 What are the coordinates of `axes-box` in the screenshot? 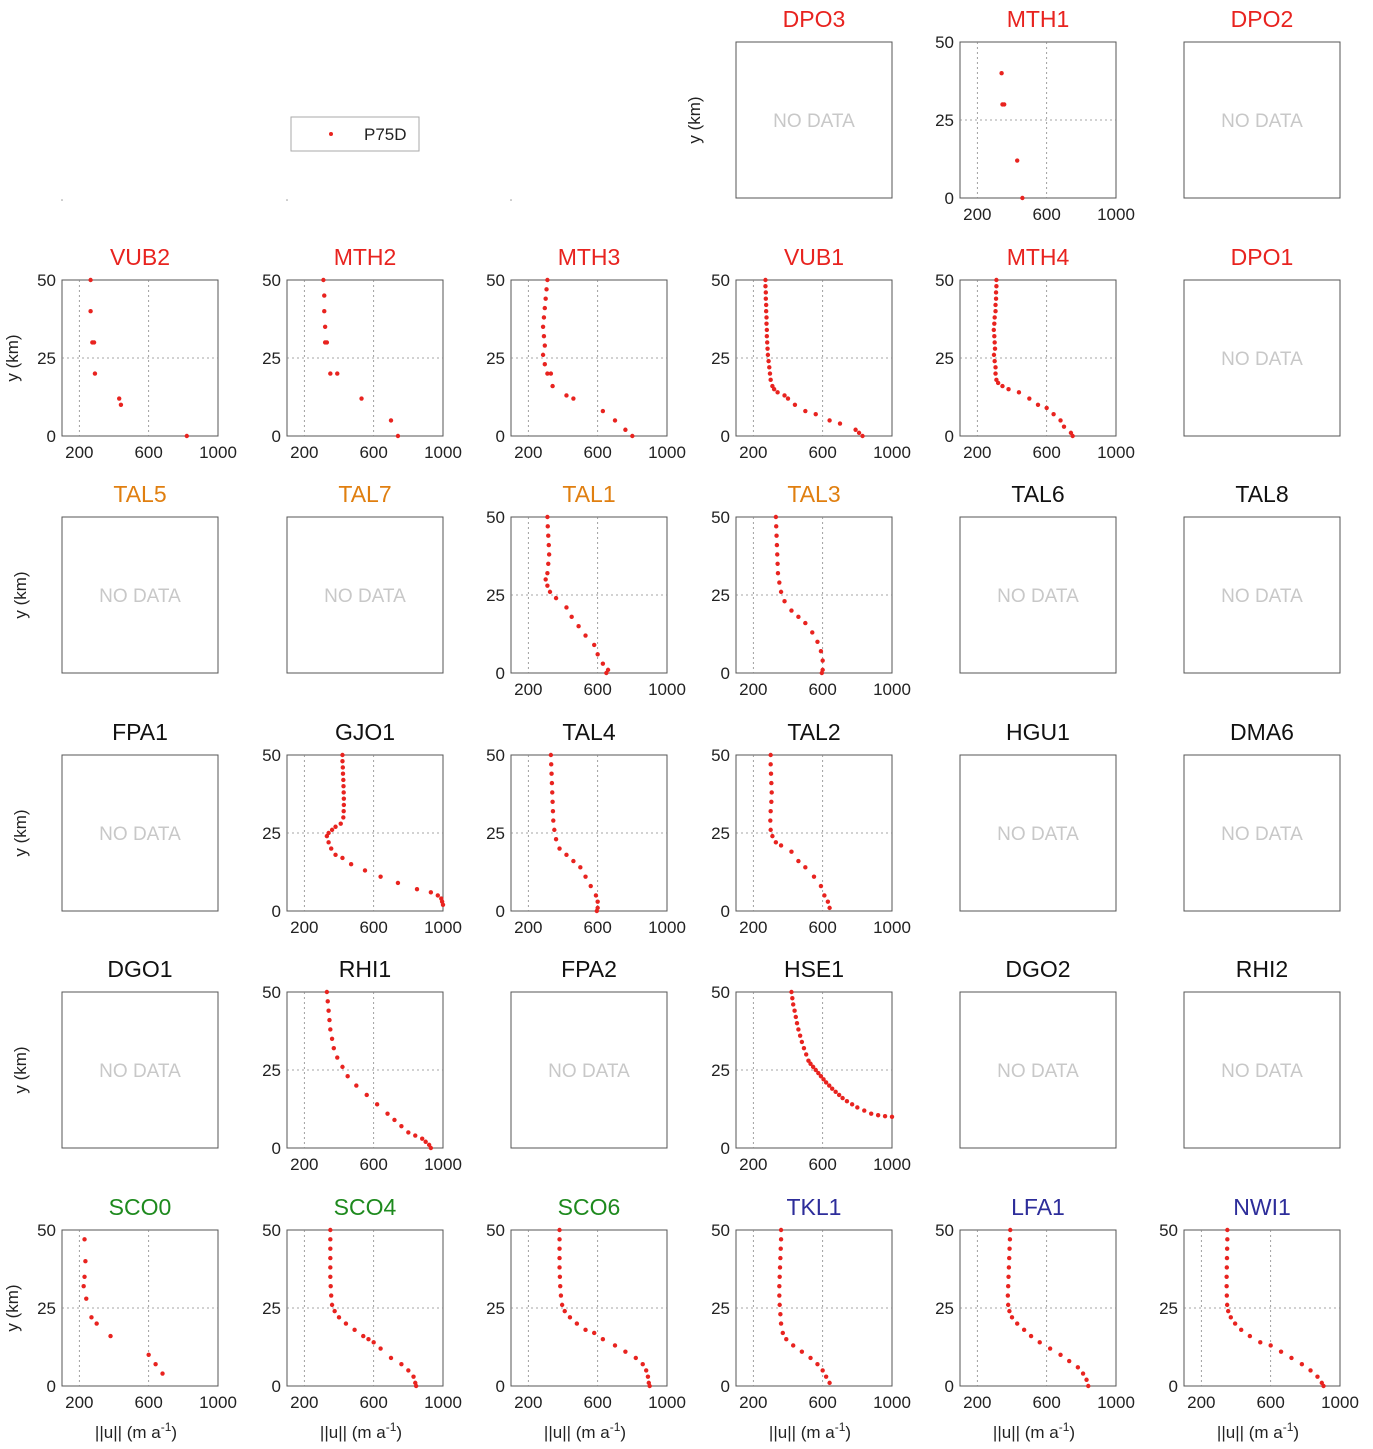 It's located at (814, 358).